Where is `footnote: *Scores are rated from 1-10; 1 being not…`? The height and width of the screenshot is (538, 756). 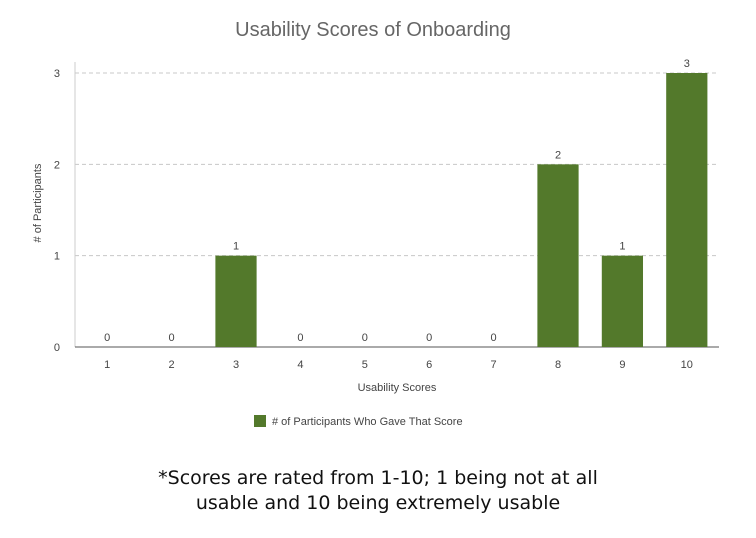
footnote: *Scores are rated from 1-10; 1 being not… is located at coordinates (378, 491).